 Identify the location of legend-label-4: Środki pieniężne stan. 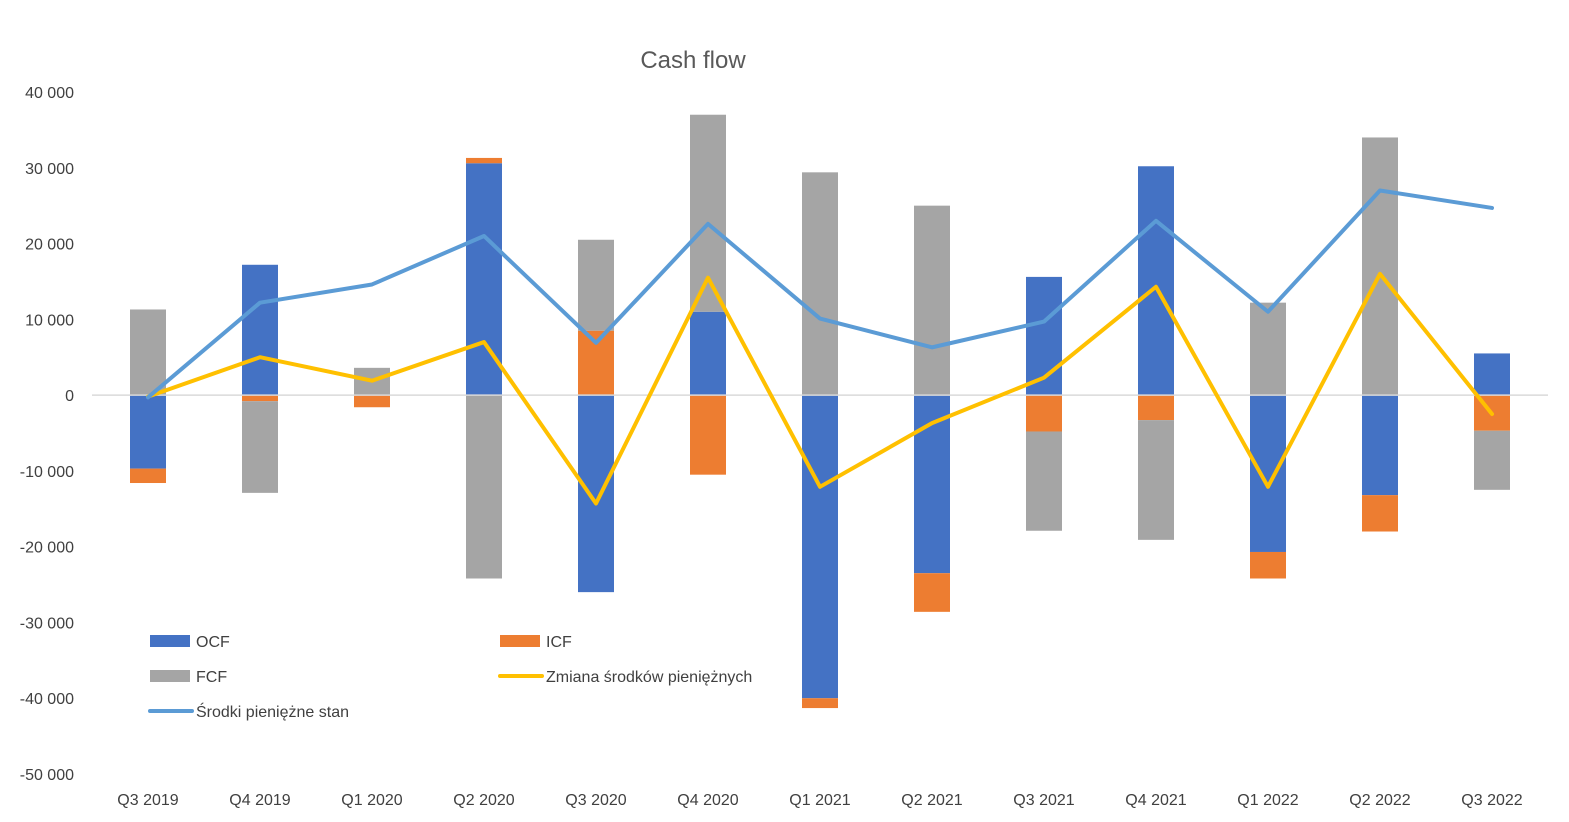
(272, 711).